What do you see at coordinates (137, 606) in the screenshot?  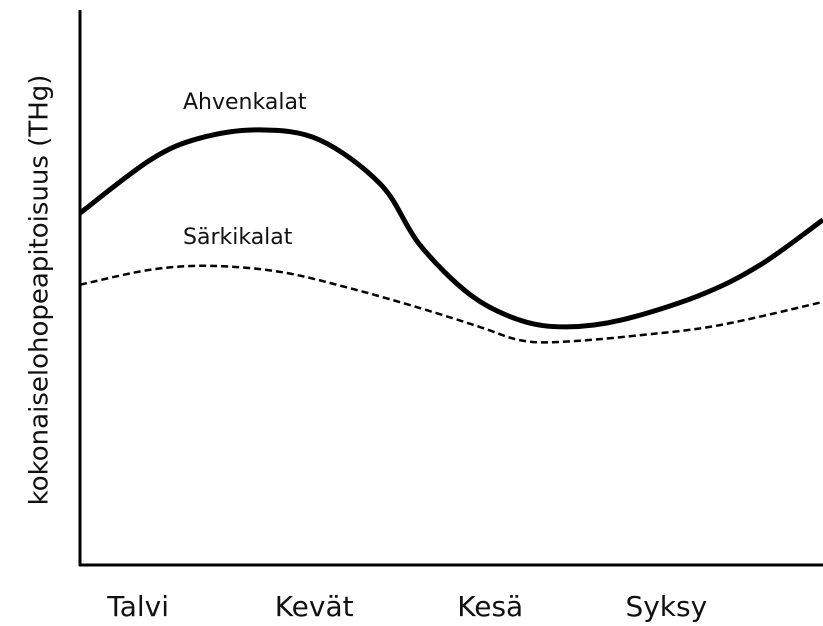 I see `x-tick-label: Talvi` at bounding box center [137, 606].